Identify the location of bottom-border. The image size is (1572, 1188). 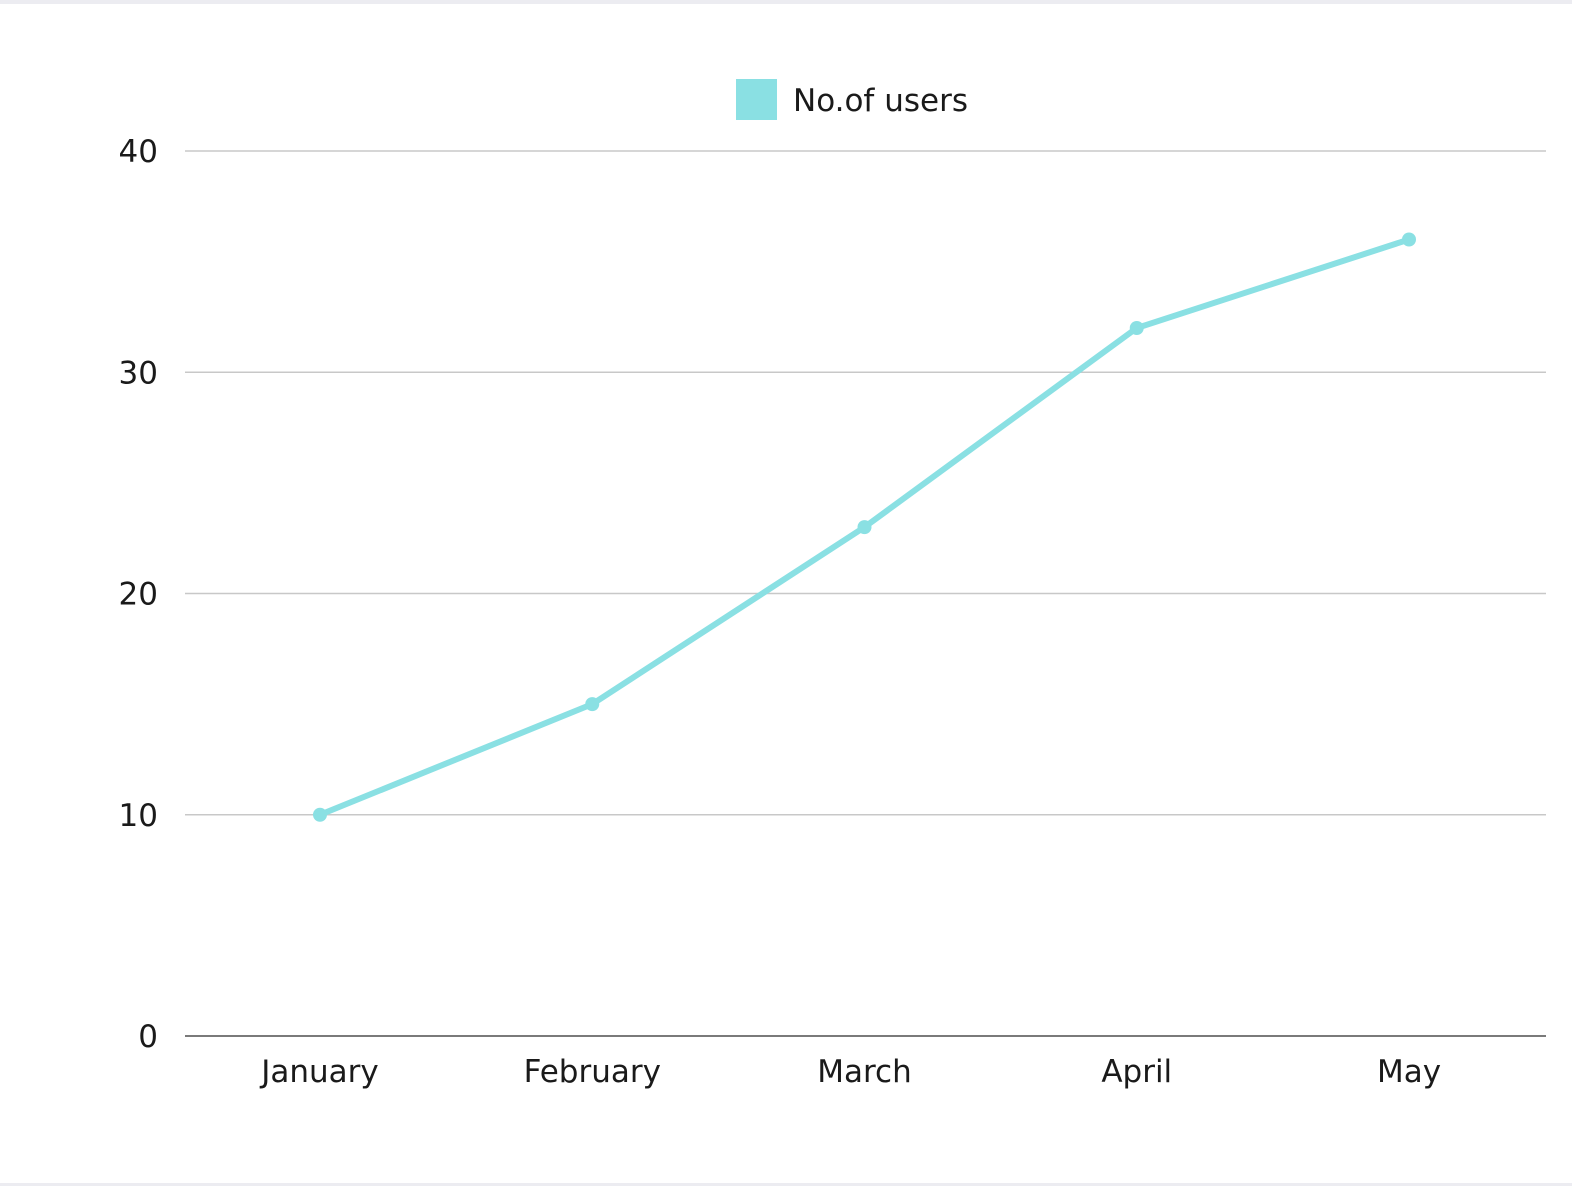
(786, 1184).